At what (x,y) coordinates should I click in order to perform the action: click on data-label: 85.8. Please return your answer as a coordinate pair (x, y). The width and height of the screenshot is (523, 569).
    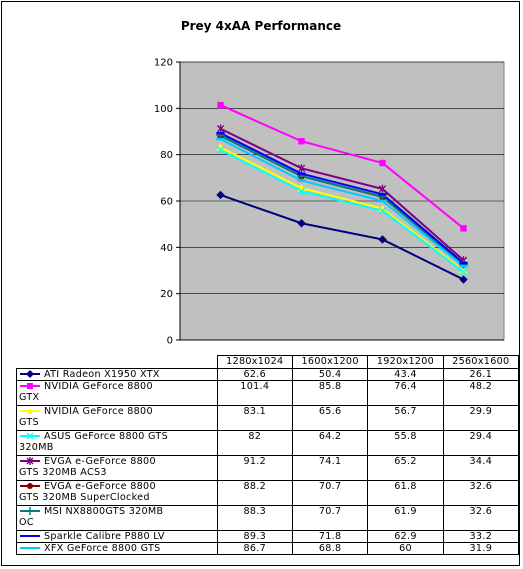
    Looking at the image, I should click on (330, 393).